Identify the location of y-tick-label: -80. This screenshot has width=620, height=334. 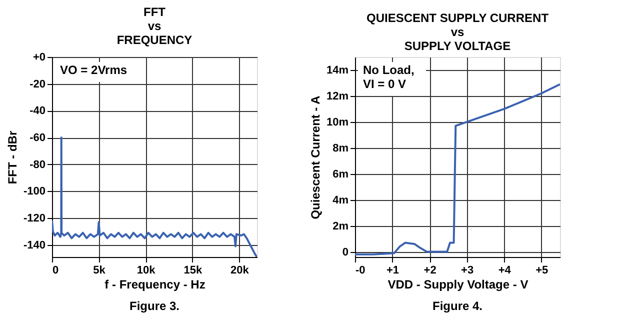
(38, 164).